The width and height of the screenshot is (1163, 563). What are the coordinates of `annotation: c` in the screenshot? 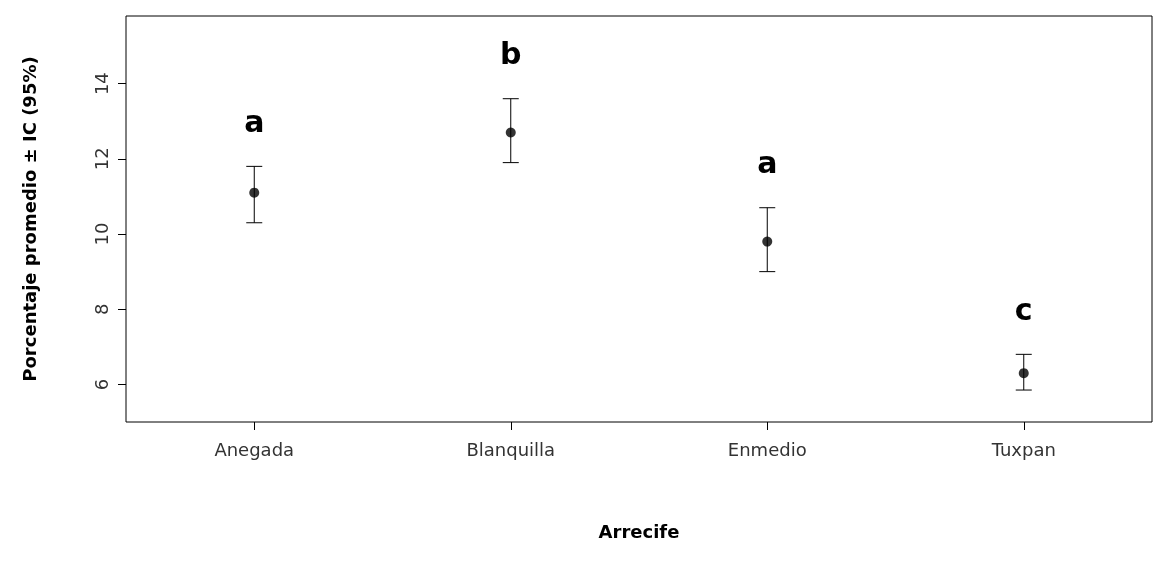 It's located at (1023, 309).